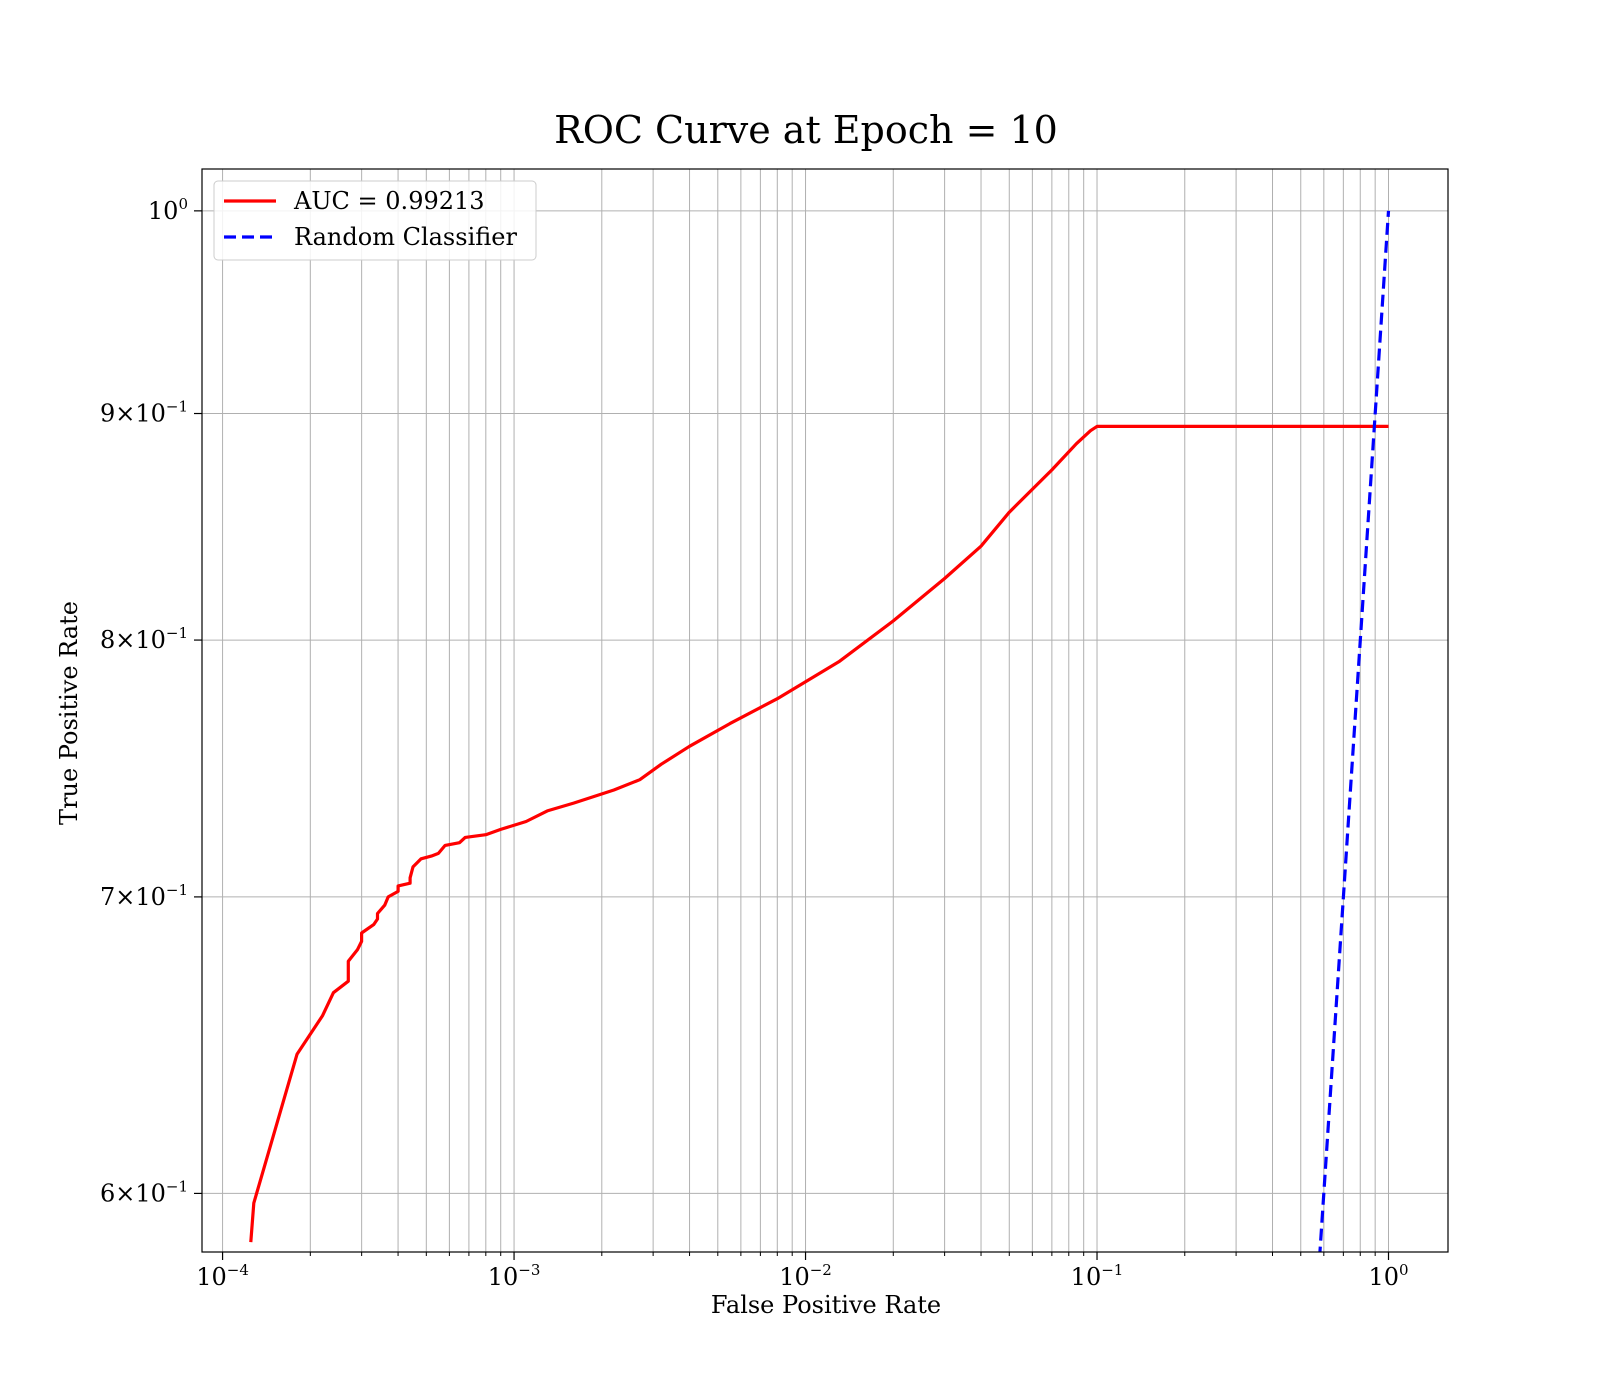  Describe the element at coordinates (144, 896) in the screenshot. I see `y-tick-label: 7×10⁻¹` at that location.